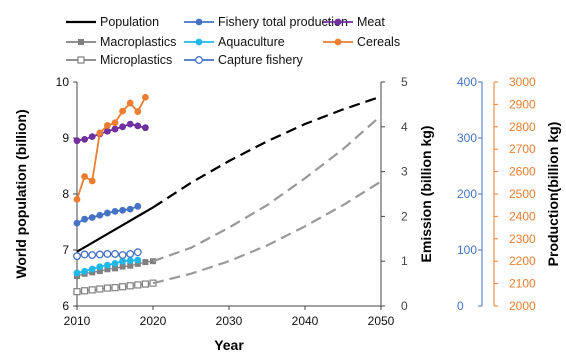 This screenshot has width=566, height=358. What do you see at coordinates (522, 306) in the screenshot?
I see `production-axis-tick-label: 2000` at bounding box center [522, 306].